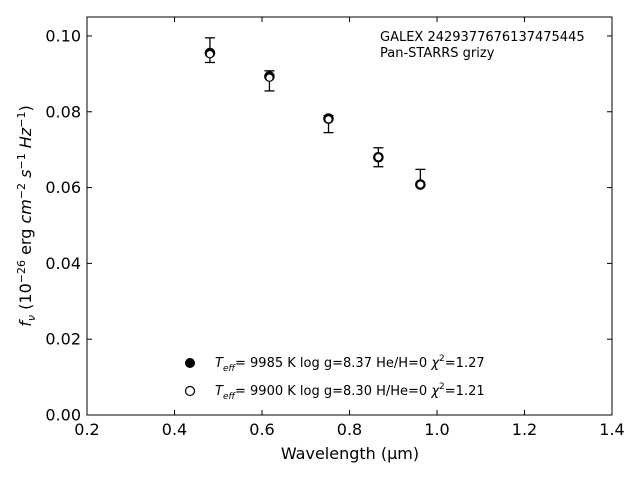 The height and width of the screenshot is (480, 640). What do you see at coordinates (261, 429) in the screenshot?
I see `x-tick-label: 0.6` at bounding box center [261, 429].